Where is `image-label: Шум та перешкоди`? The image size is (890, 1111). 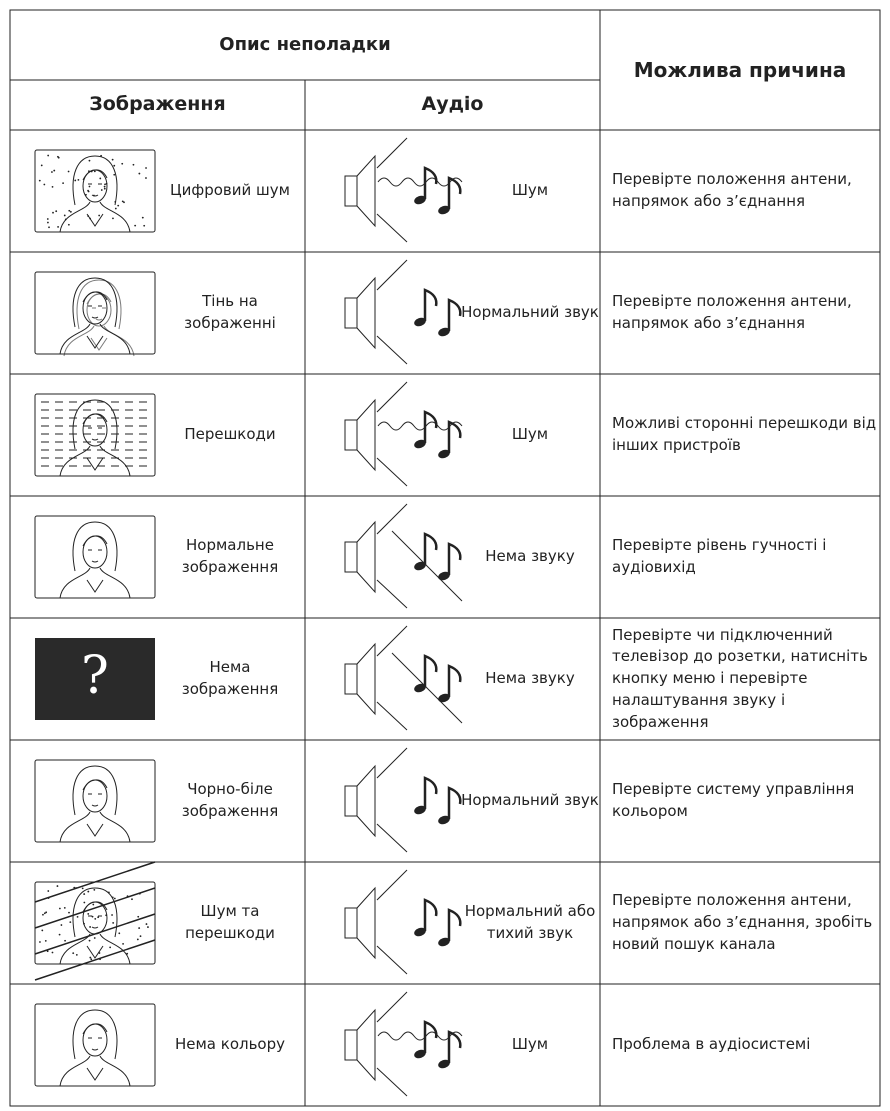 image-label: Шум та перешкоди is located at coordinates (230, 922).